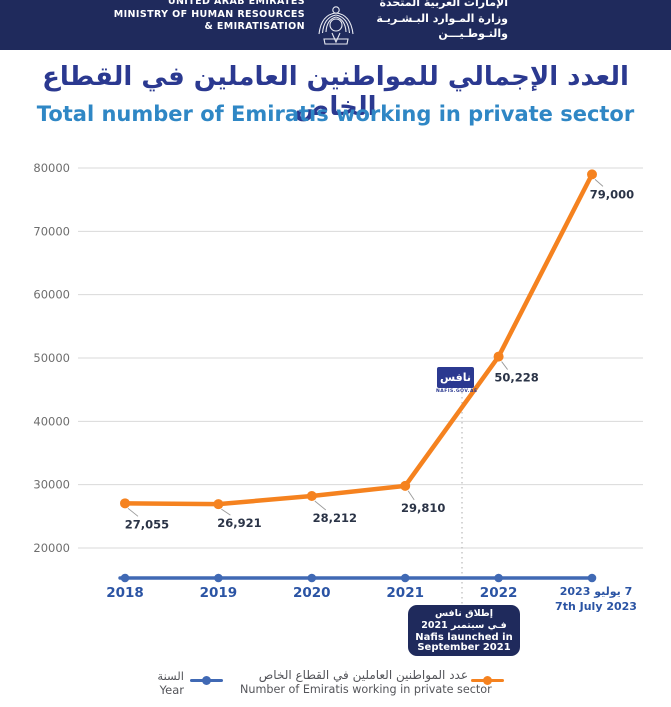 This screenshot has height=707, width=671. What do you see at coordinates (473, 33) in the screenshot?
I see `header-line-ar-3: والتـوطـيـــن` at bounding box center [473, 33].